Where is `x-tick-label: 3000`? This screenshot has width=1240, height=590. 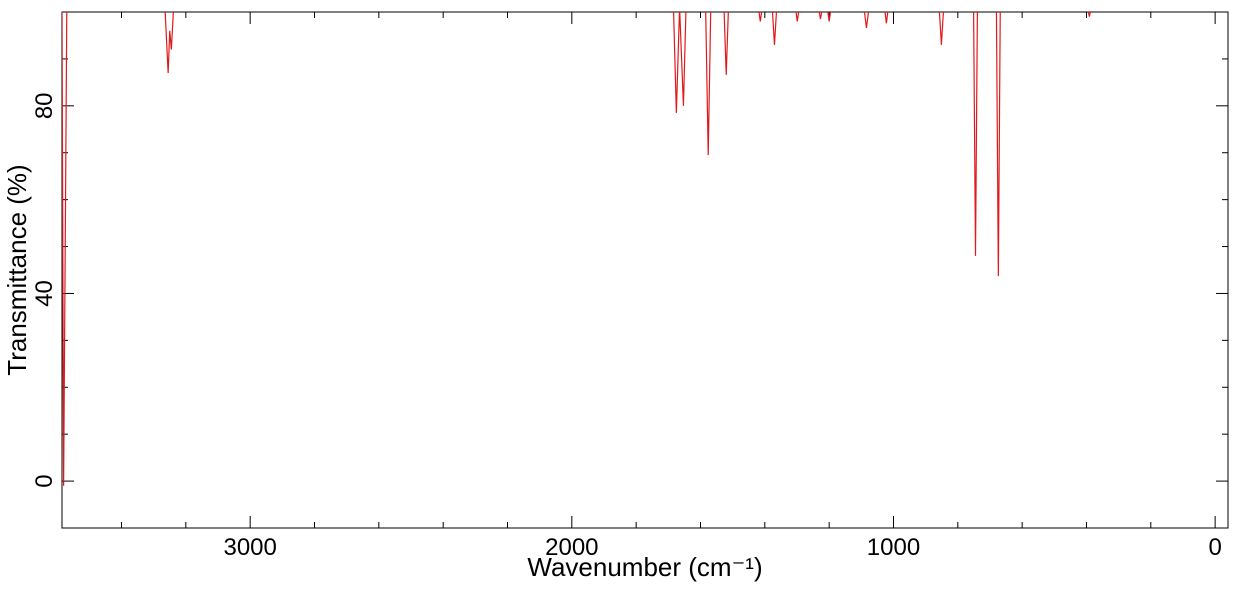
x-tick-label: 3000 is located at coordinates (249, 547).